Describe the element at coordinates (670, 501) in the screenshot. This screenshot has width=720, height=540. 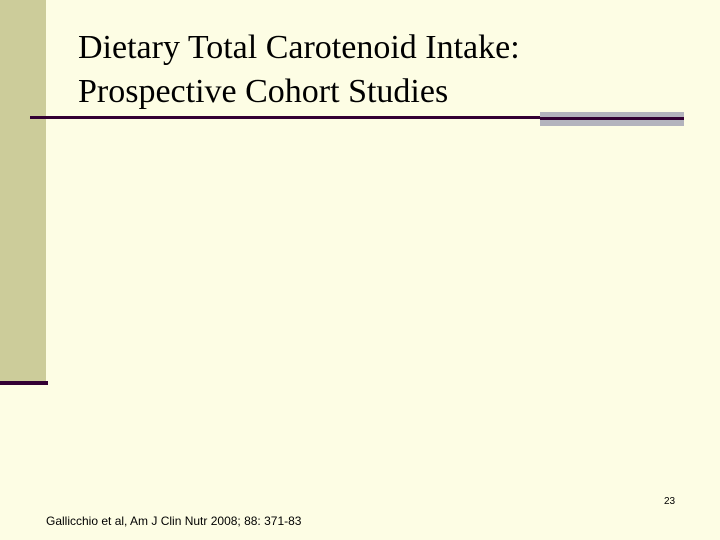
I see `page-number: 23` at that location.